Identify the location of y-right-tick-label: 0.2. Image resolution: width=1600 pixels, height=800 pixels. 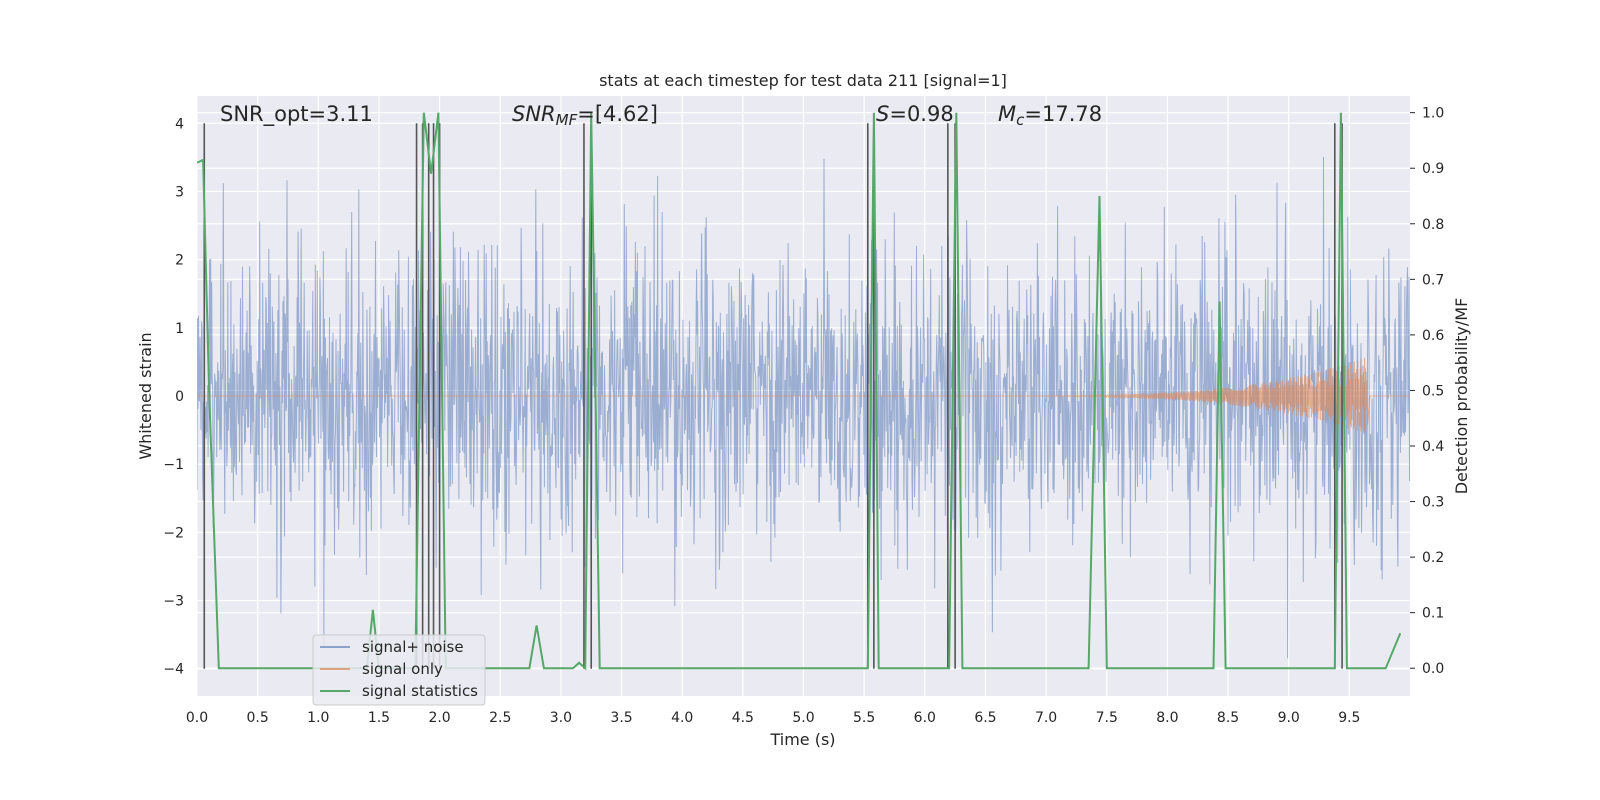
(1433, 558).